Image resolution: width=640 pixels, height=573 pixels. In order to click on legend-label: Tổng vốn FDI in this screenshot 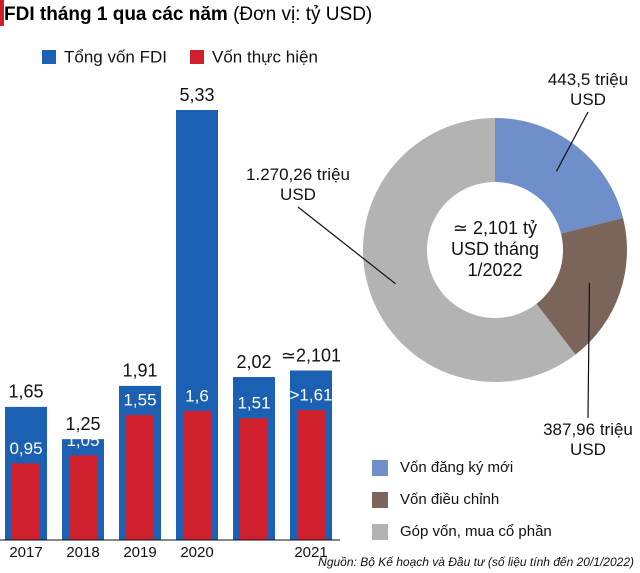, I will do `click(115, 56)`.